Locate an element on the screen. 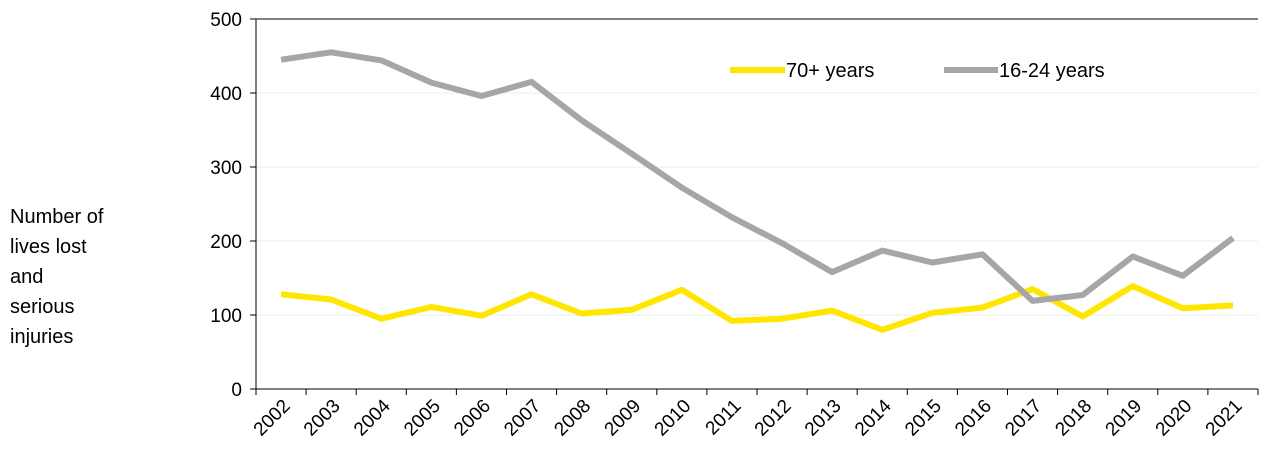  x-tick-label: 2005 is located at coordinates (422, 418).